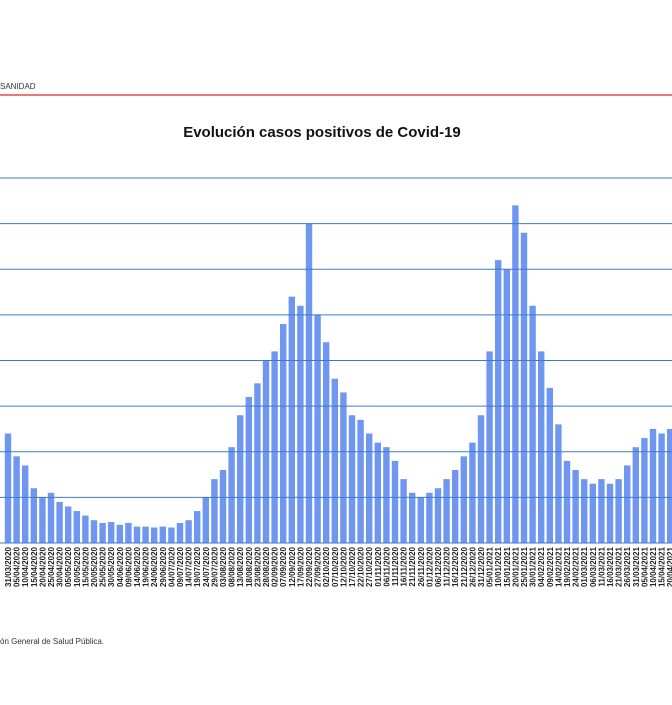 The height and width of the screenshot is (705, 672). Describe the element at coordinates (601, 566) in the screenshot. I see `x-tick-label: 11/03/2021` at that location.